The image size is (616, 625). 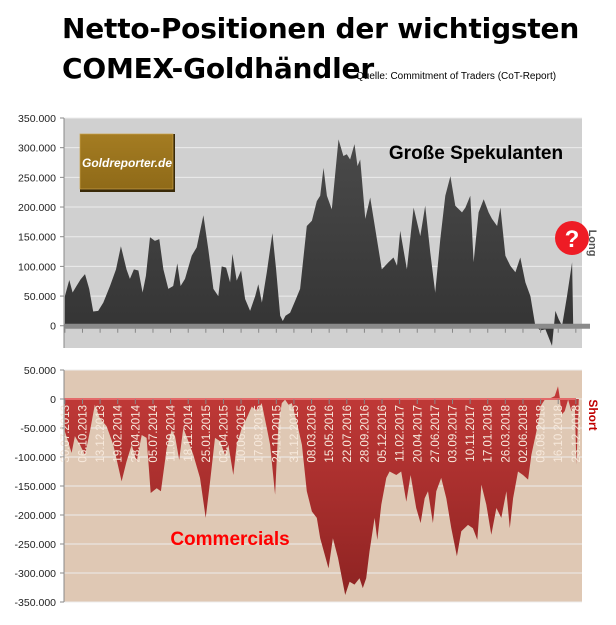 What do you see at coordinates (37, 208) in the screenshot?
I see `y-tick-label: 200.000` at bounding box center [37, 208].